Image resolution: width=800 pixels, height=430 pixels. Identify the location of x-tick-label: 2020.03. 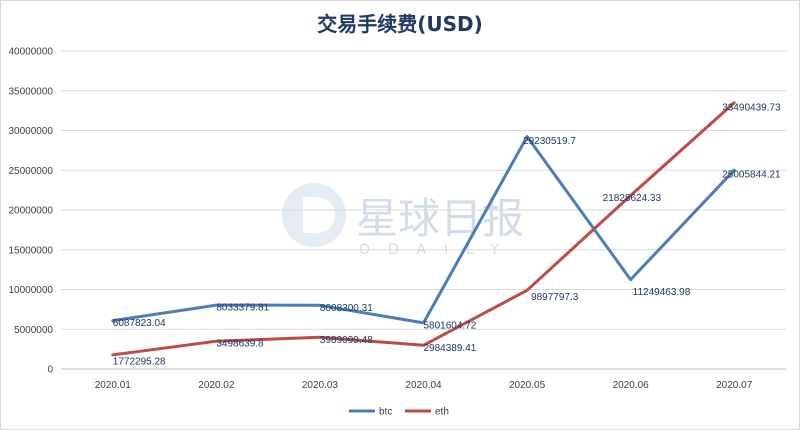
(320, 385).